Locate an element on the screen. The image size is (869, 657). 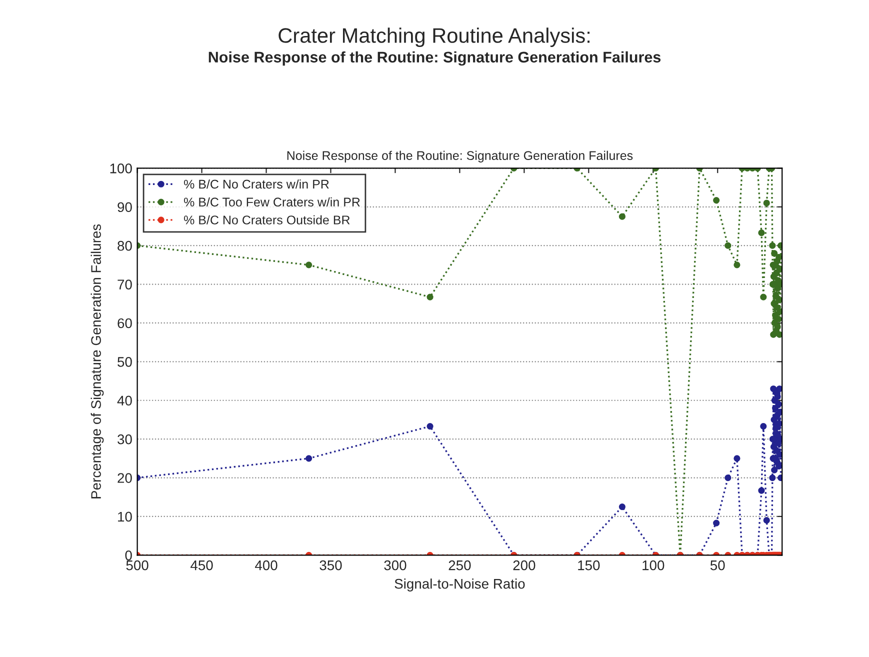
y-tick-label: 40 is located at coordinates (124, 401).